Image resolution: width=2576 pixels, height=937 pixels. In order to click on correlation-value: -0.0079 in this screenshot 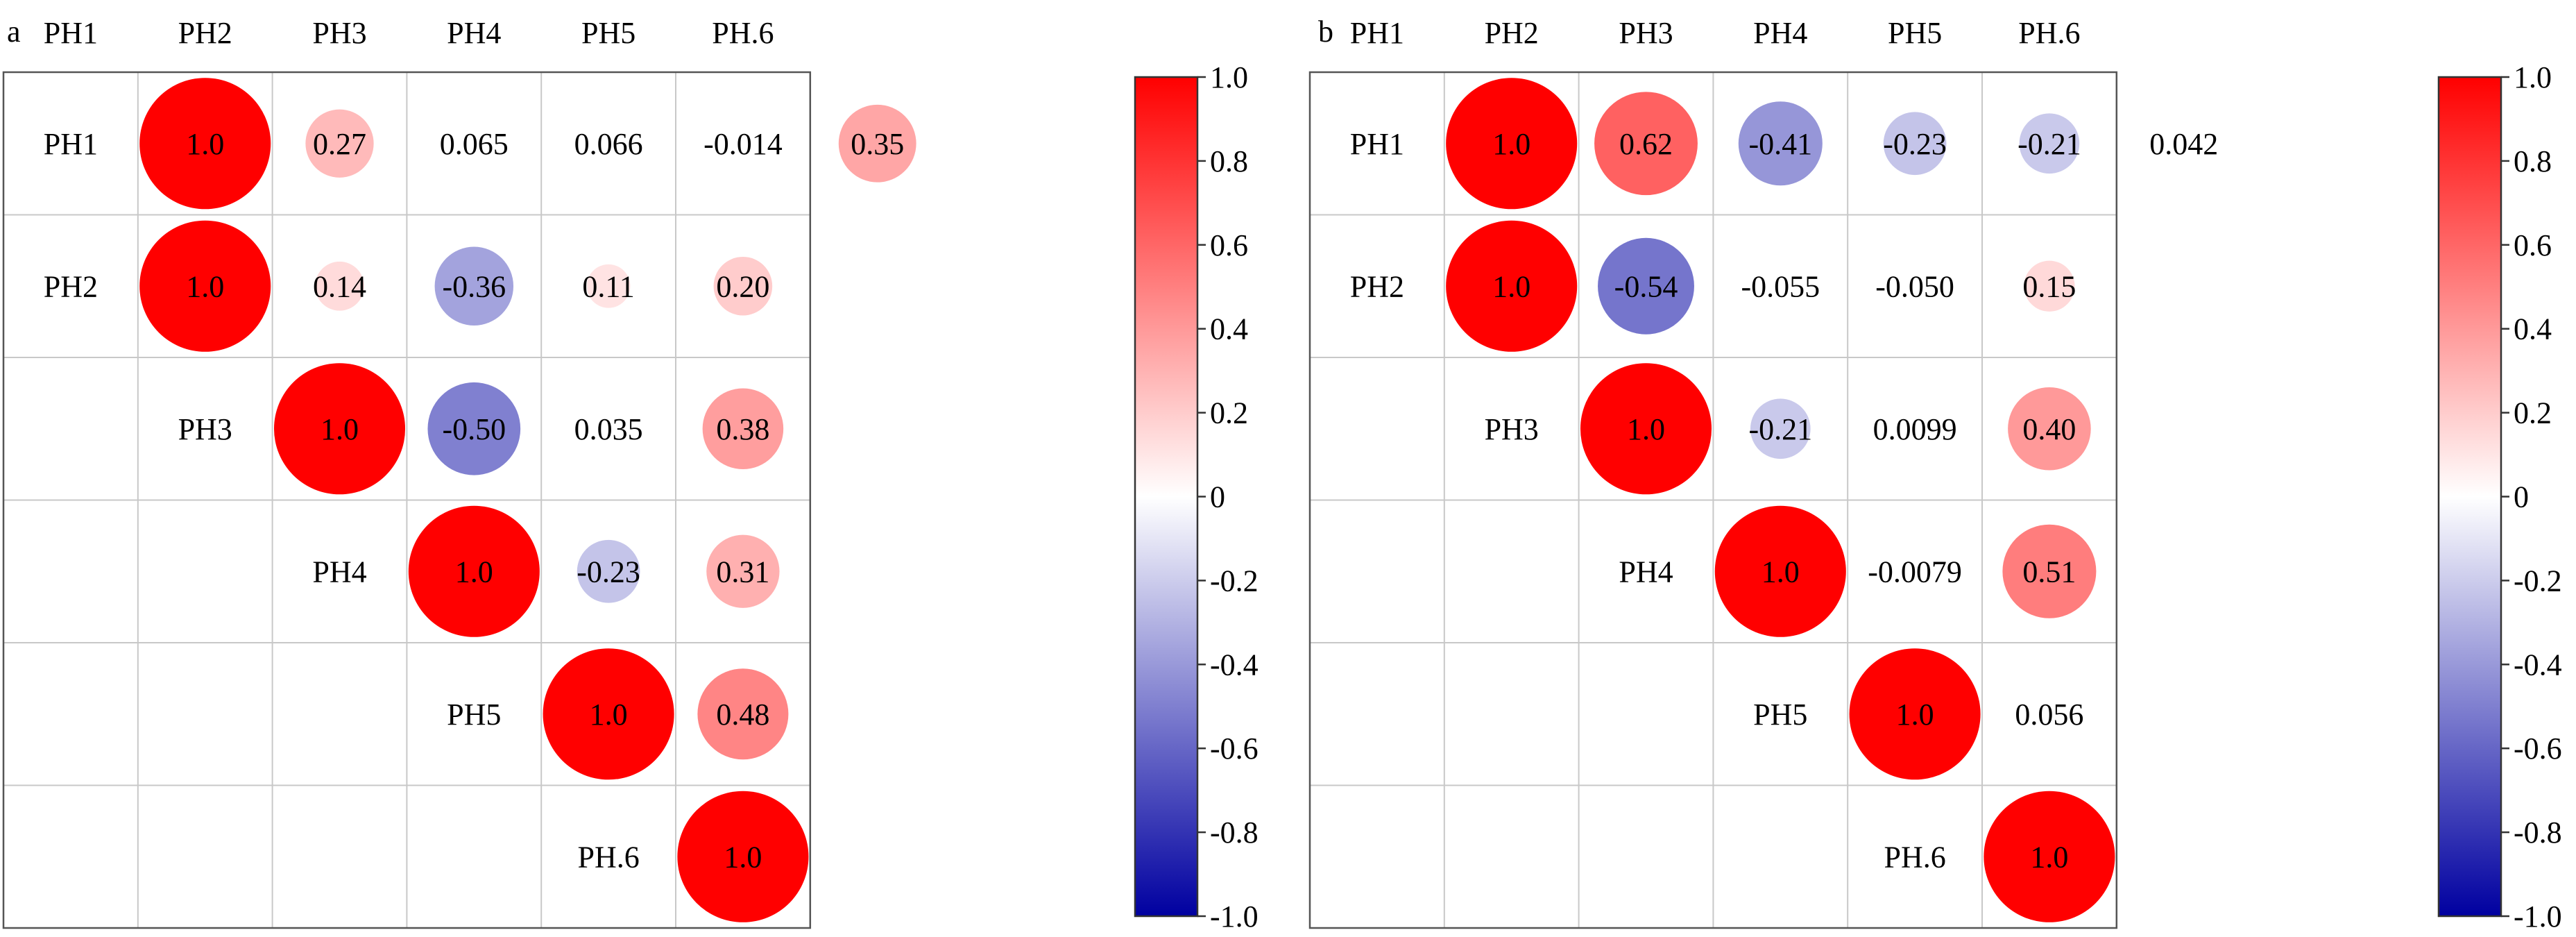, I will do `click(1915, 572)`.